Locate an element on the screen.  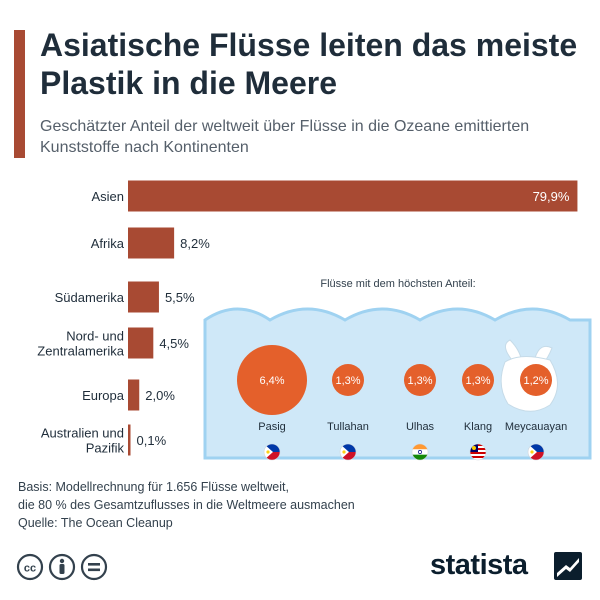
source-line: Quelle: The Ocean Cleanup is located at coordinates (95, 523).